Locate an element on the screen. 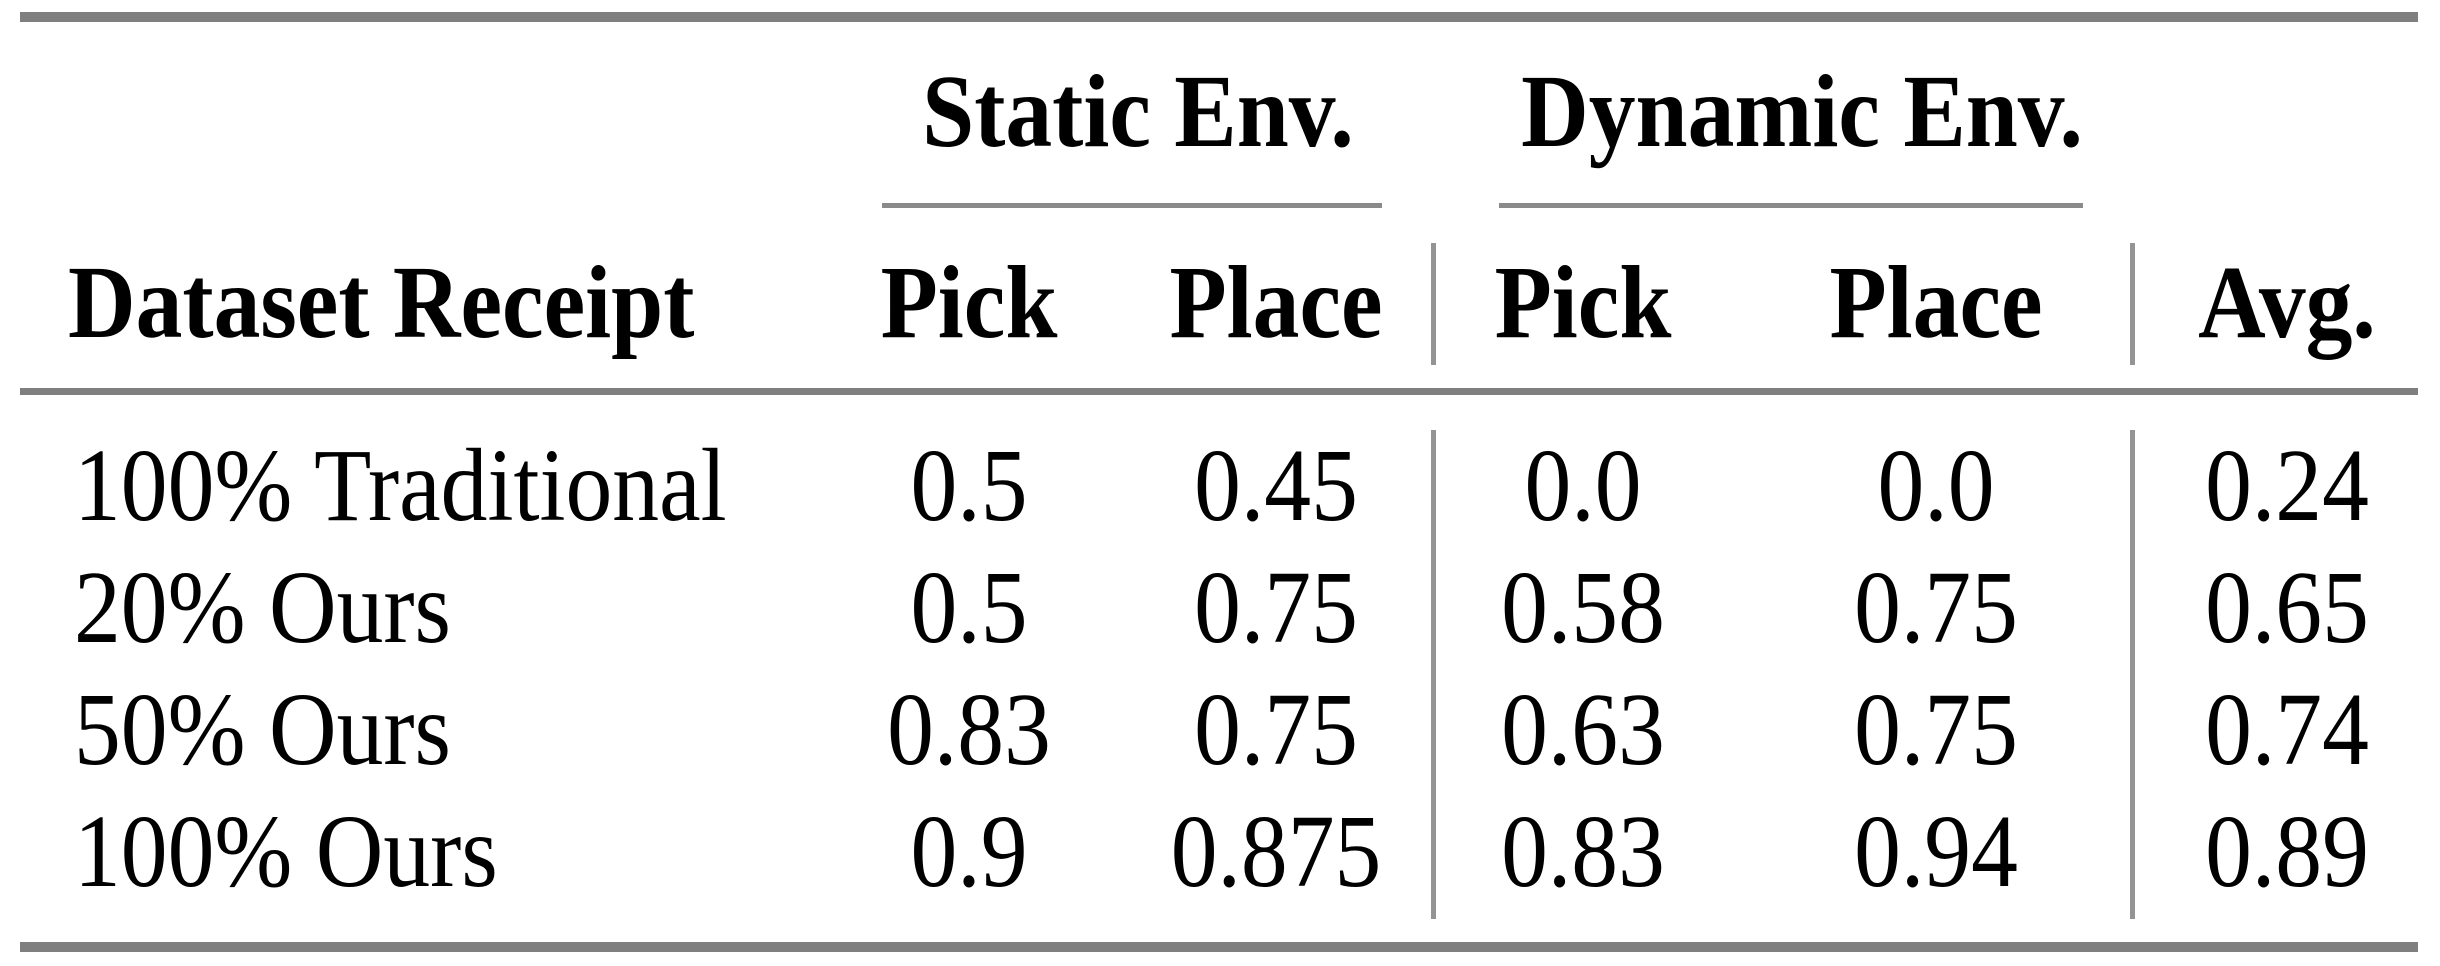 The height and width of the screenshot is (966, 2440). bottom-rule is located at coordinates (1219, 947).